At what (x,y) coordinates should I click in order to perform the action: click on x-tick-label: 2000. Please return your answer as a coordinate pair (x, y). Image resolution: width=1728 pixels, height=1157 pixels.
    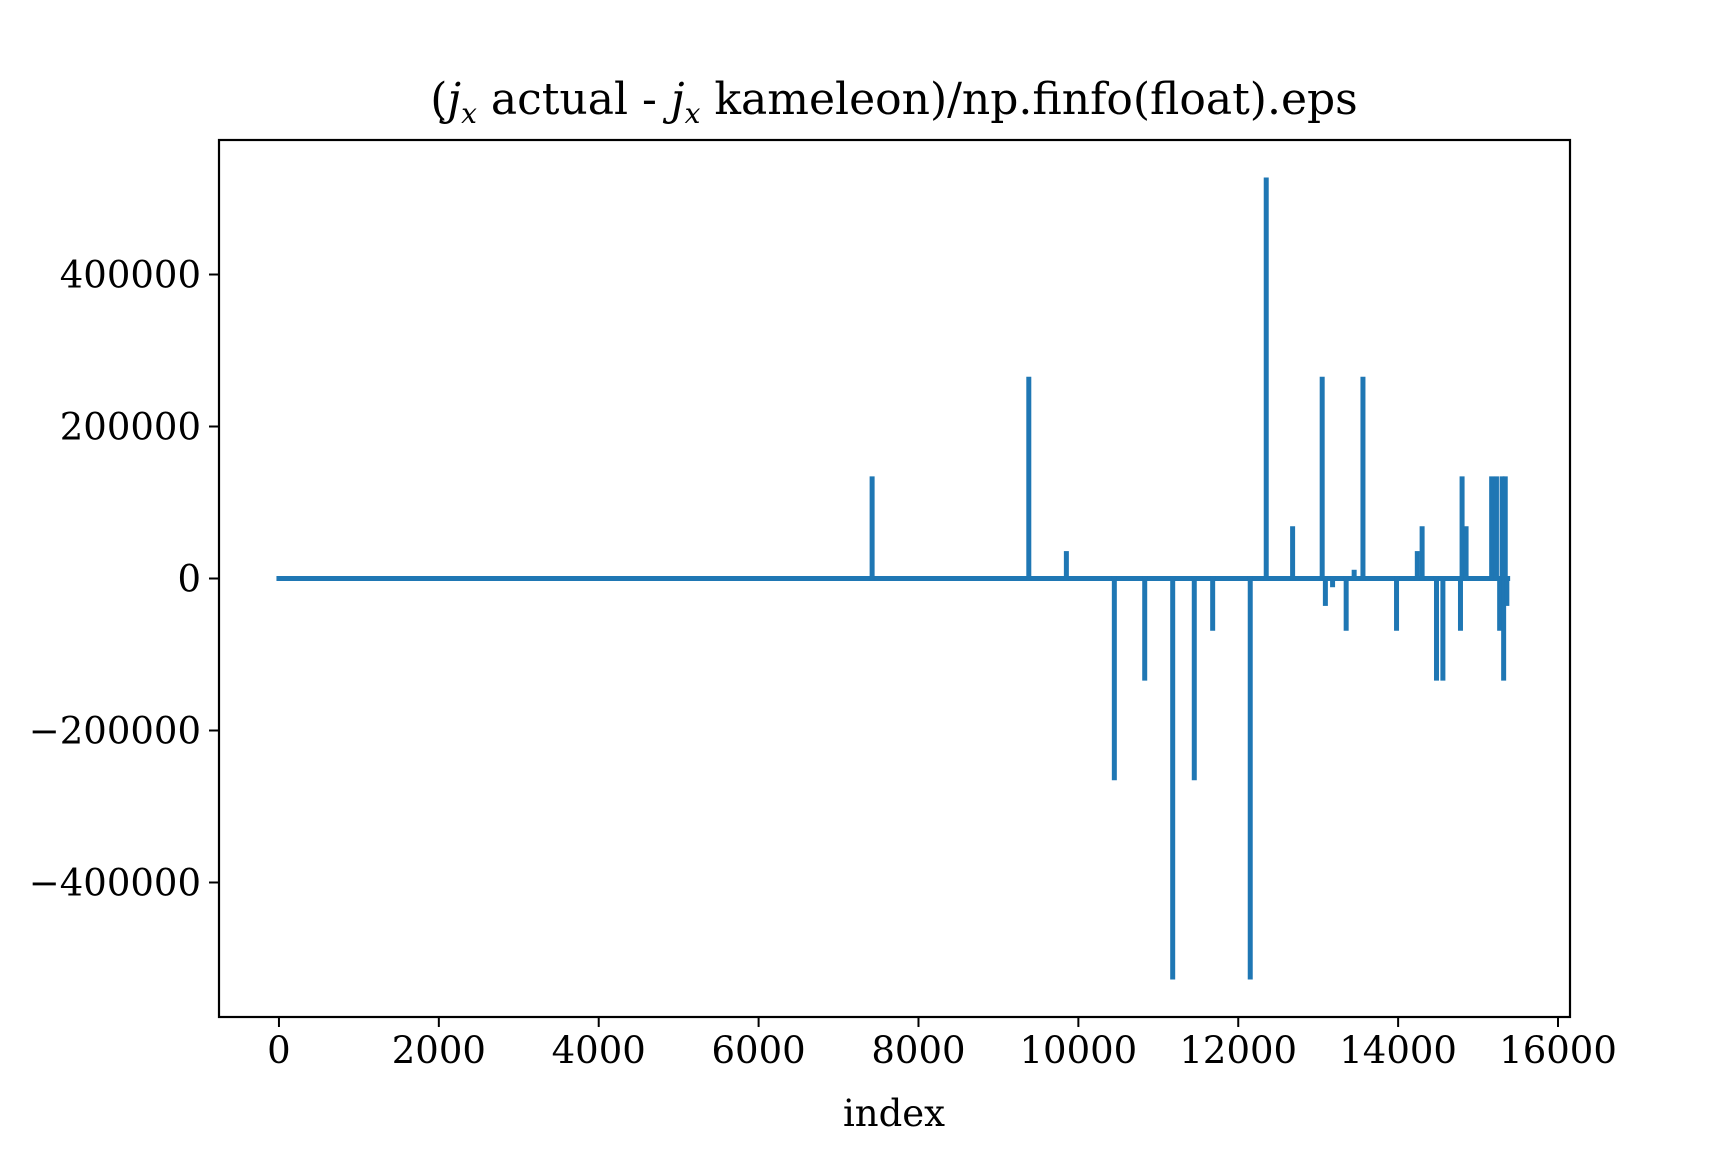
    Looking at the image, I should click on (439, 1050).